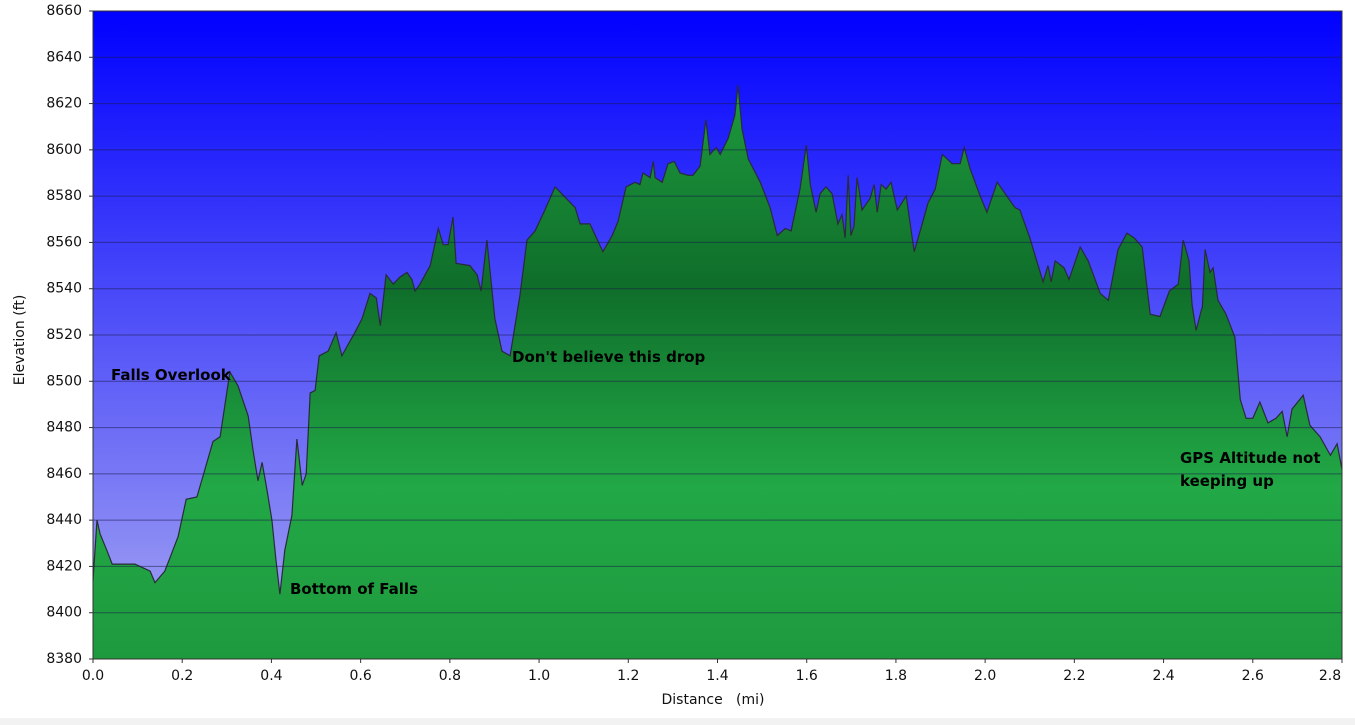 The width and height of the screenshot is (1355, 725). I want to click on x-tick-label: 1.6, so click(807, 676).